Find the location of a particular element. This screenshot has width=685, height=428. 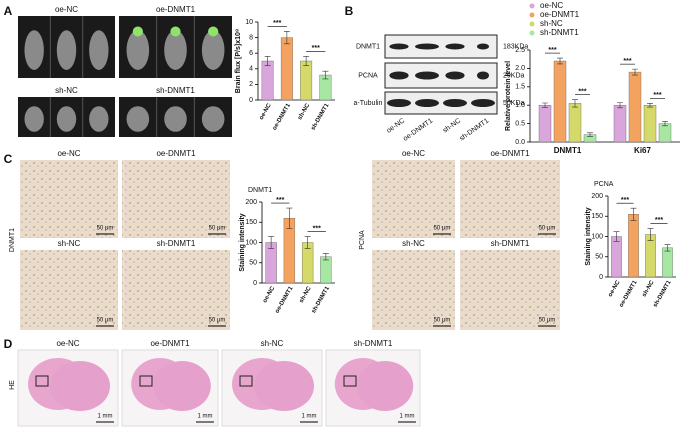

y-tick-label: 4 is located at coordinates (251, 69).